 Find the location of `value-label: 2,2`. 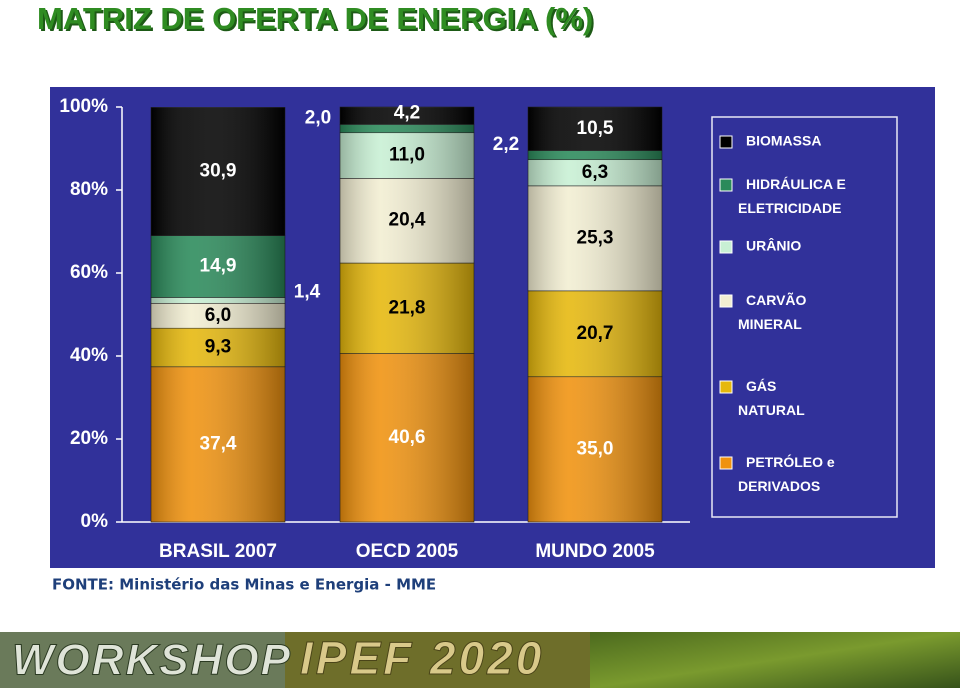

value-label: 2,2 is located at coordinates (506, 144).